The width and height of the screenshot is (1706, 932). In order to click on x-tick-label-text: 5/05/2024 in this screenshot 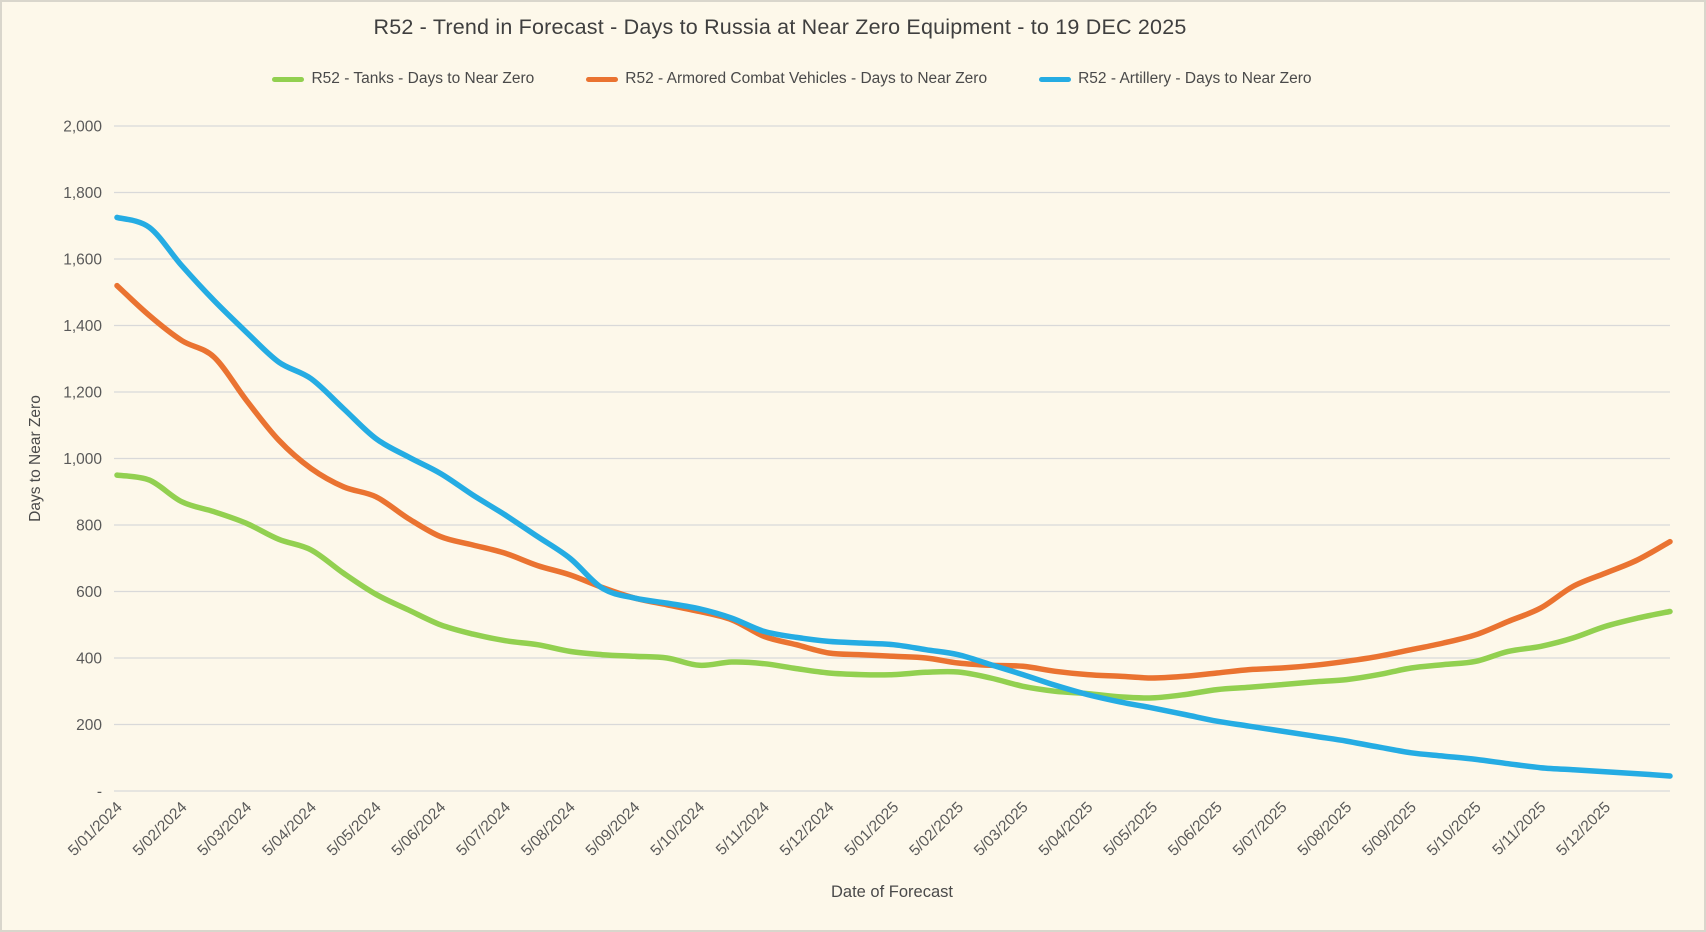, I will do `click(354, 829)`.